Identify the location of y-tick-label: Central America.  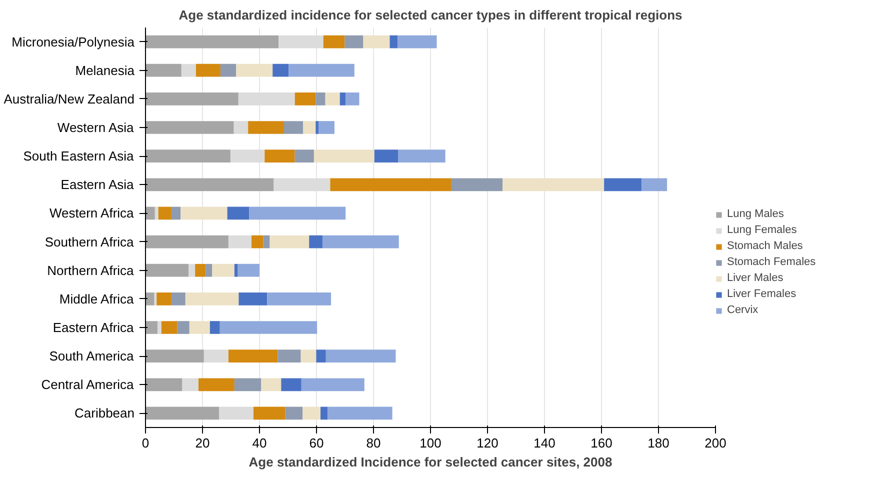
(88, 384).